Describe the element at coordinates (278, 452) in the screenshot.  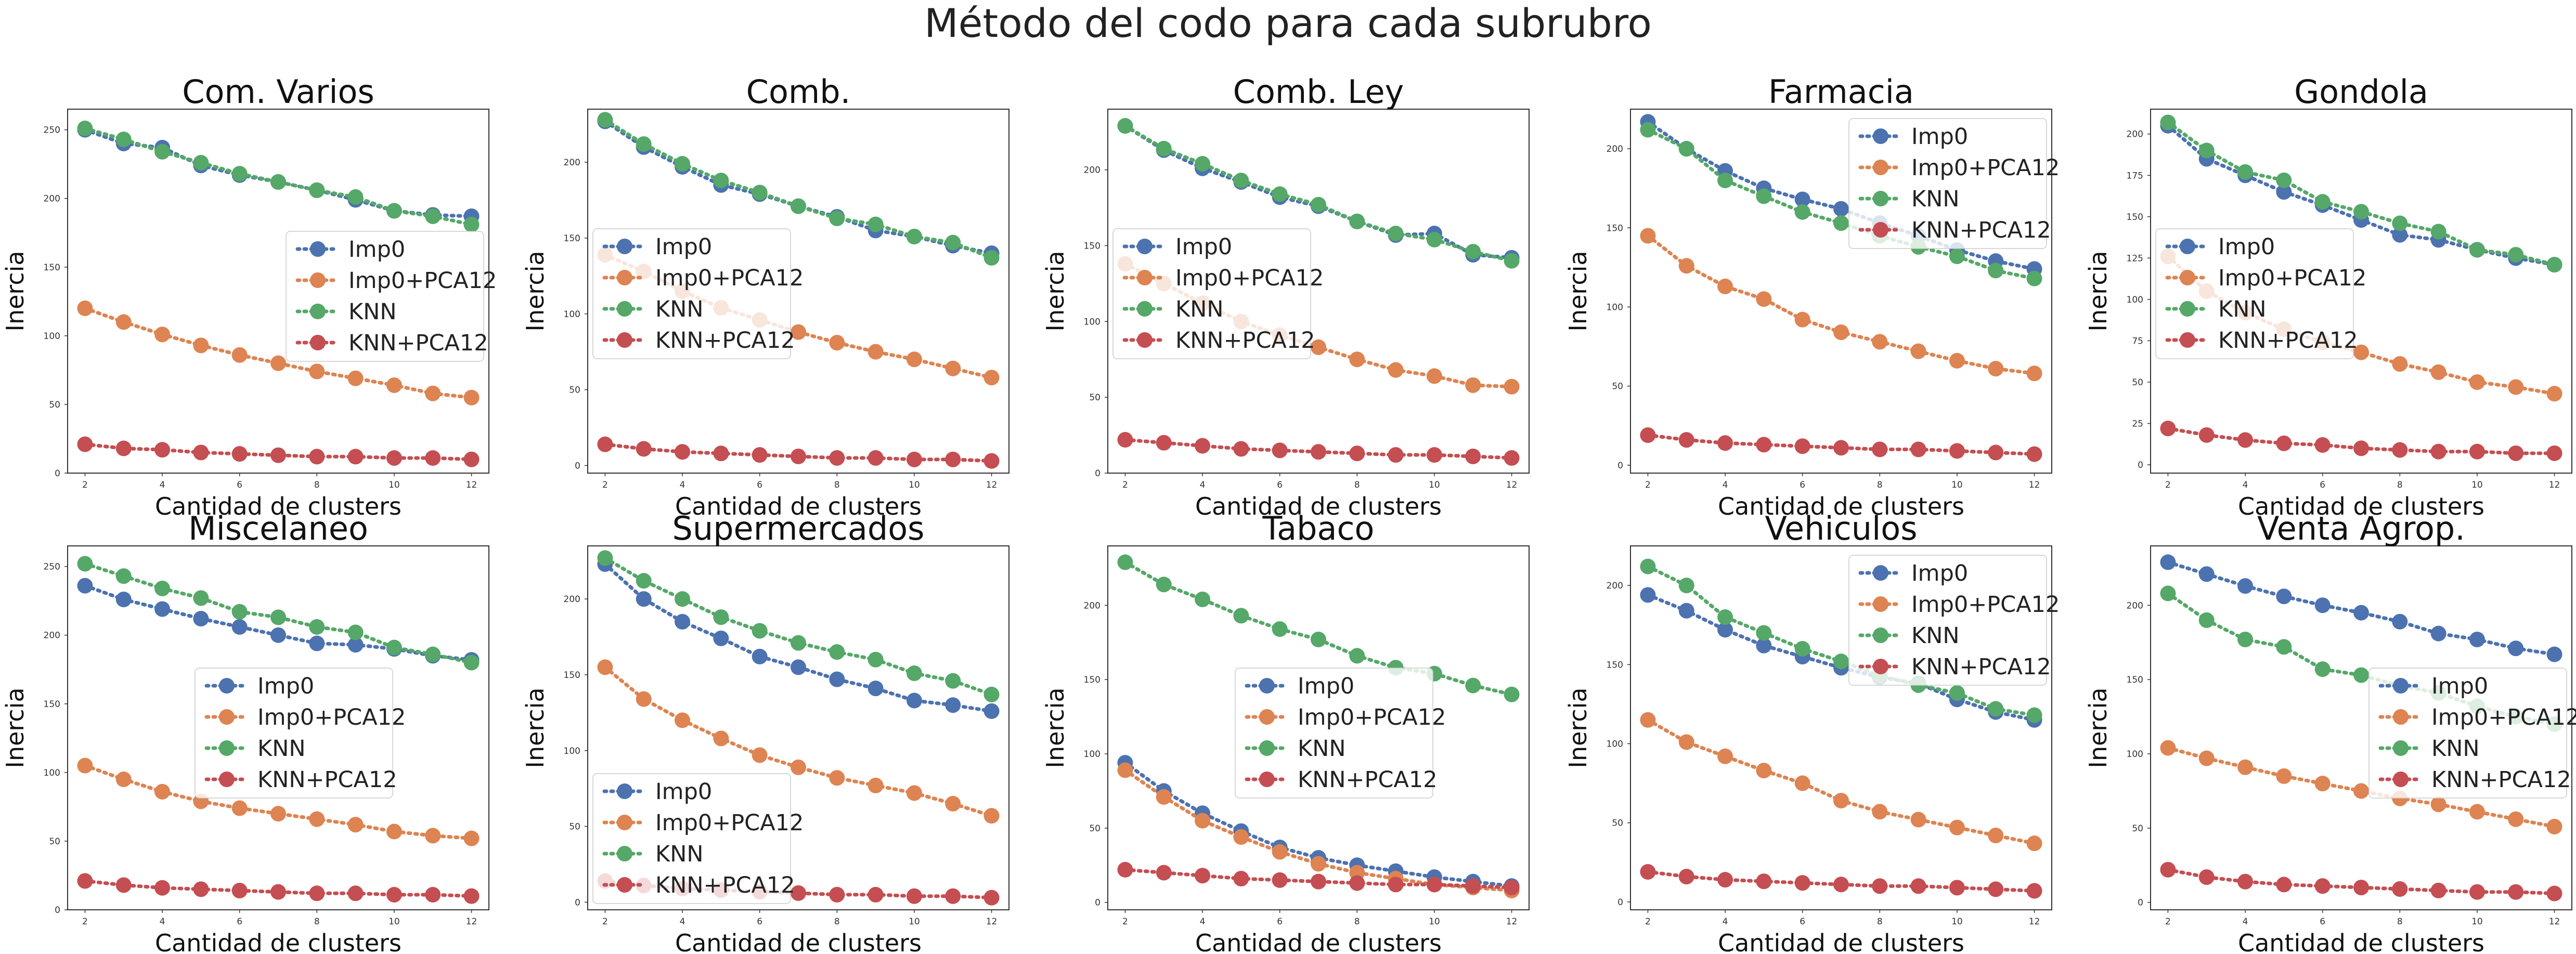
I see `series-line` at that location.